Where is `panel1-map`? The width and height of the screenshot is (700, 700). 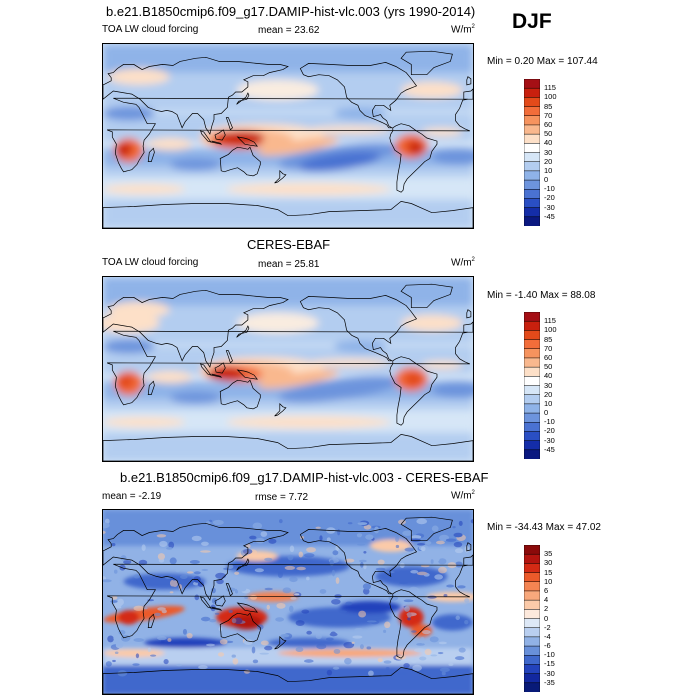
panel1-map is located at coordinates (288, 136).